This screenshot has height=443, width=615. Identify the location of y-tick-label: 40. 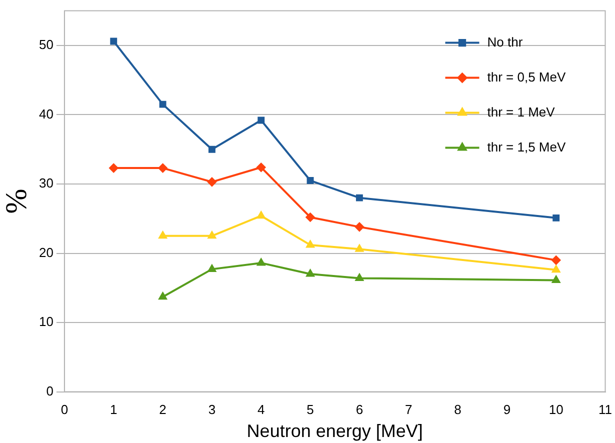
(46, 114).